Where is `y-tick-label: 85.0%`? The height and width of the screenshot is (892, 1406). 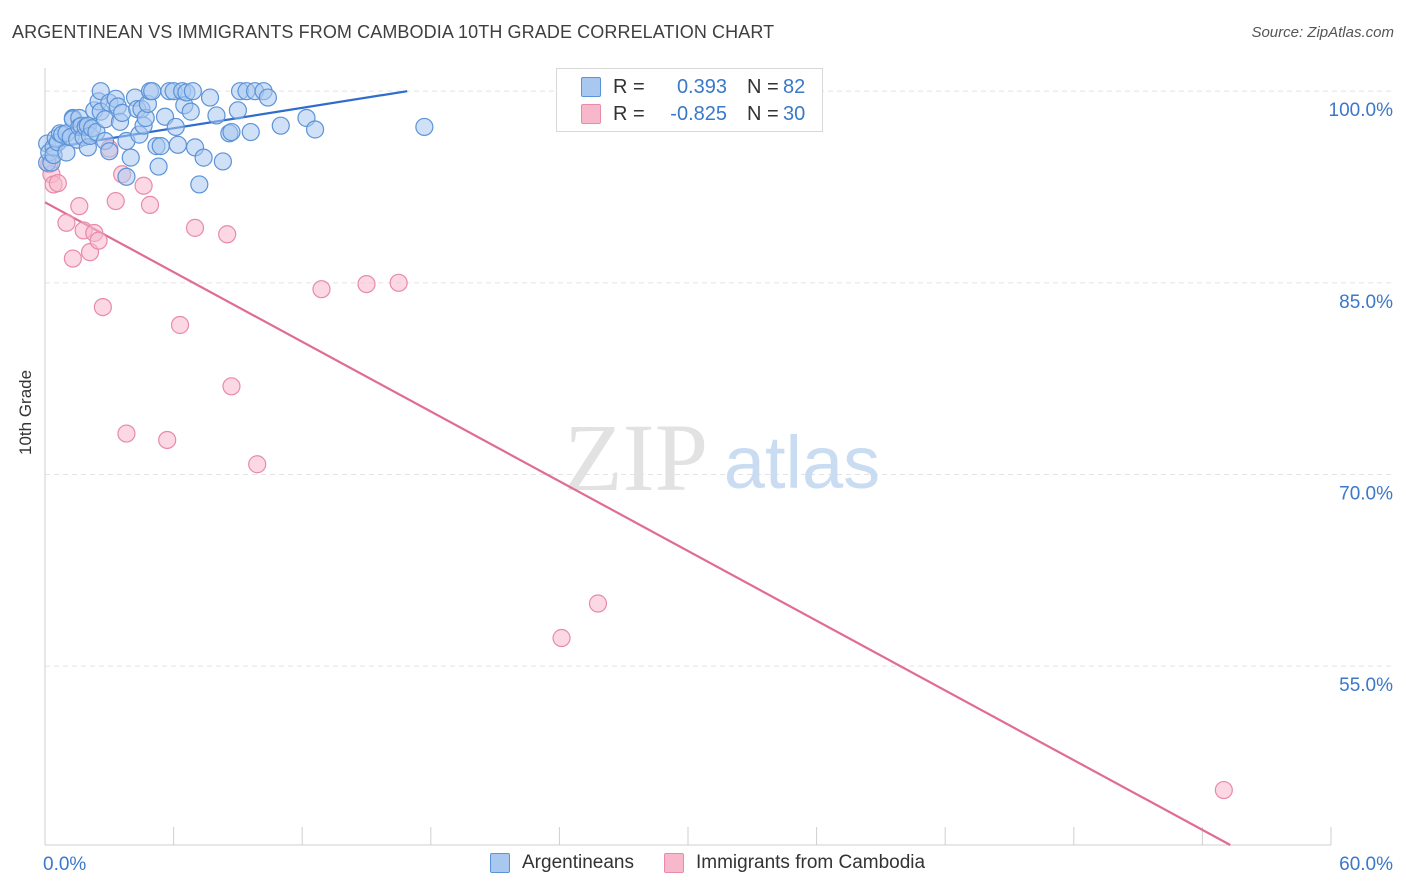 y-tick-label: 85.0% is located at coordinates (1366, 302).